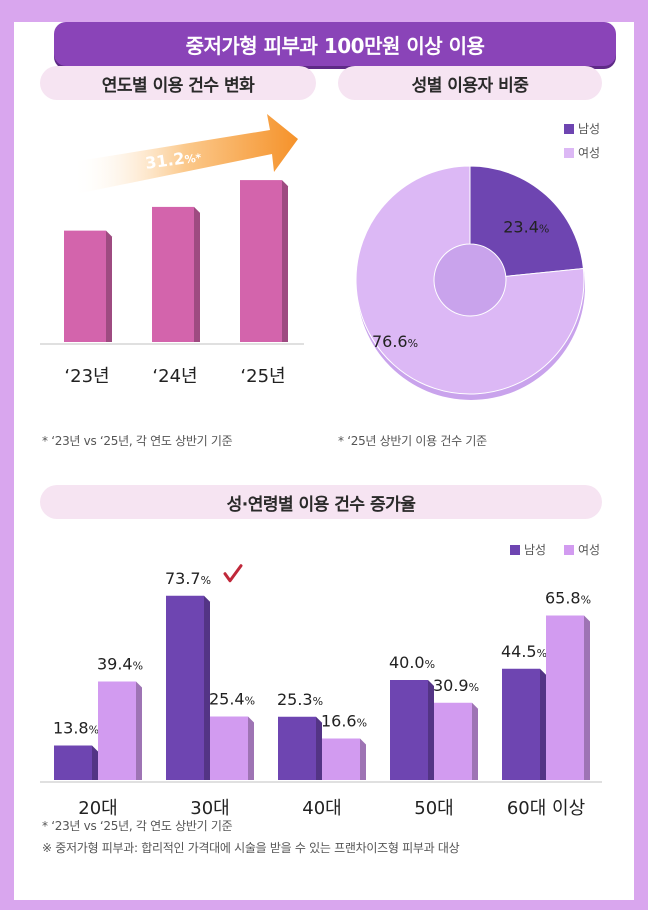  What do you see at coordinates (174, 376) in the screenshot?
I see `year-tick-label: ‘24년` at bounding box center [174, 376].